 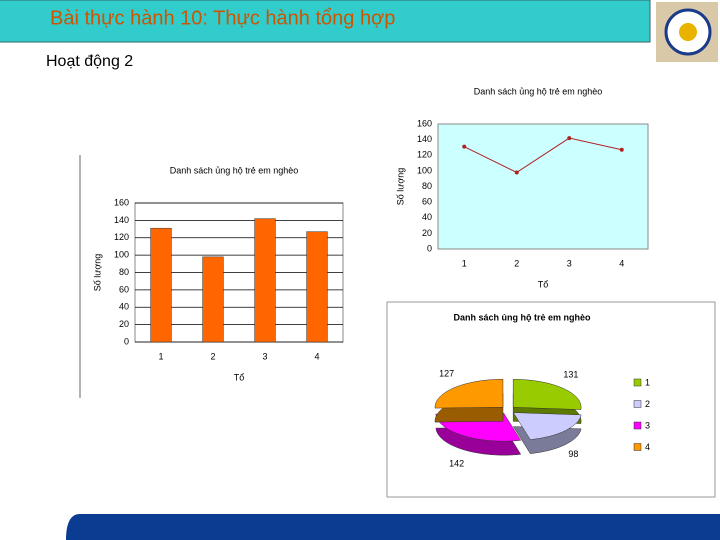 I want to click on logo, so click(x=687, y=32).